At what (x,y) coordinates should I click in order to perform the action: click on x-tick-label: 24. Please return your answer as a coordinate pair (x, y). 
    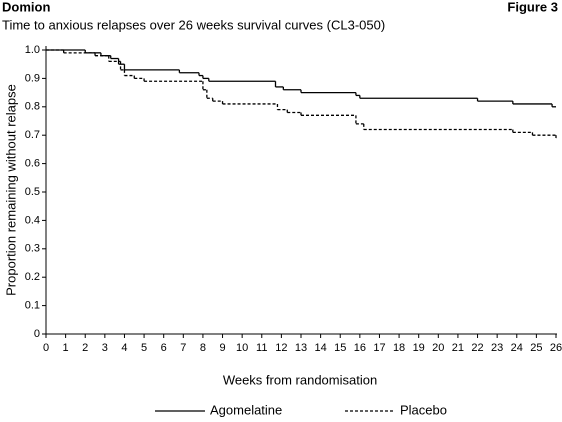
    Looking at the image, I should click on (517, 348).